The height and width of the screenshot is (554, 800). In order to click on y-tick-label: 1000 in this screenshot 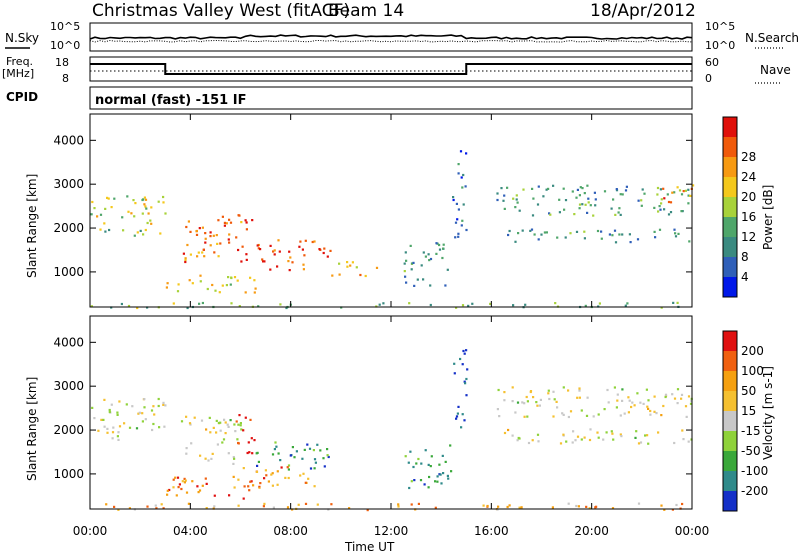, I will do `click(68, 474)`.